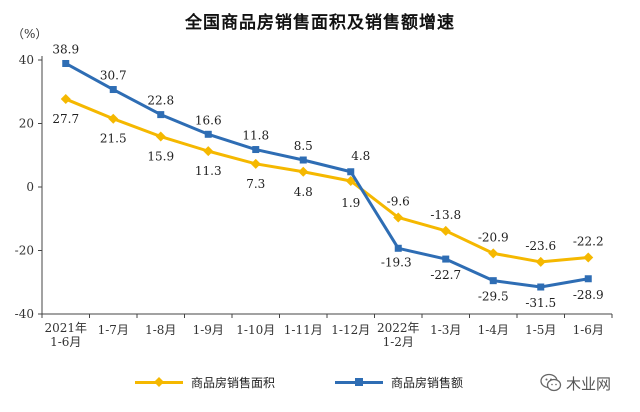 Image resolution: width=640 pixels, height=412 pixels. I want to click on legend-swatch-area, so click(159, 382).